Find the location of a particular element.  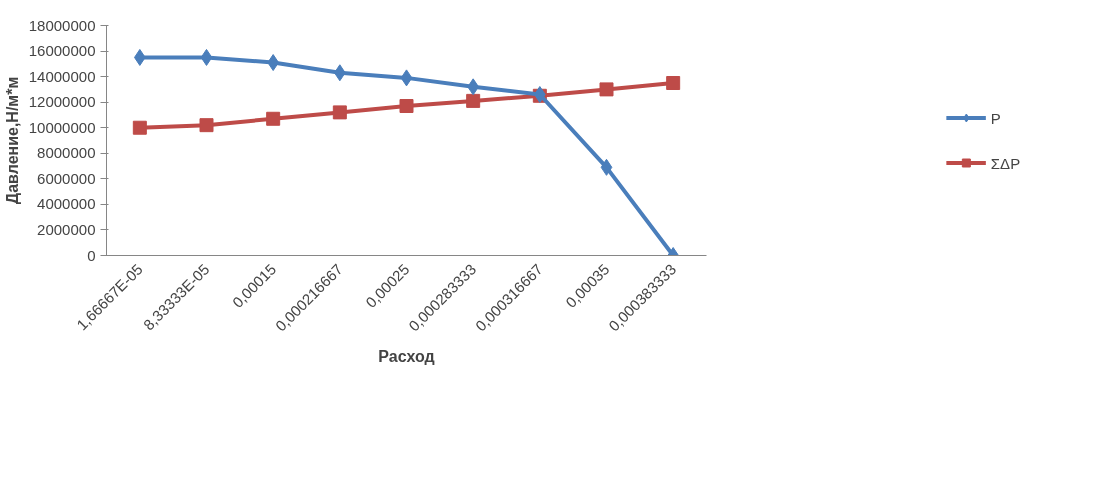

y-tick-label: 14000000 is located at coordinates (62, 76).